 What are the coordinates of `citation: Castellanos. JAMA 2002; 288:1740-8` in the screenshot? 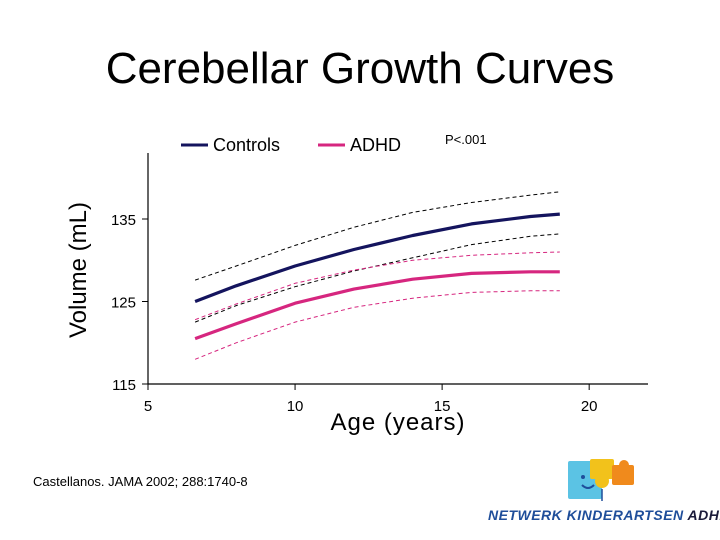 It's located at (140, 481).